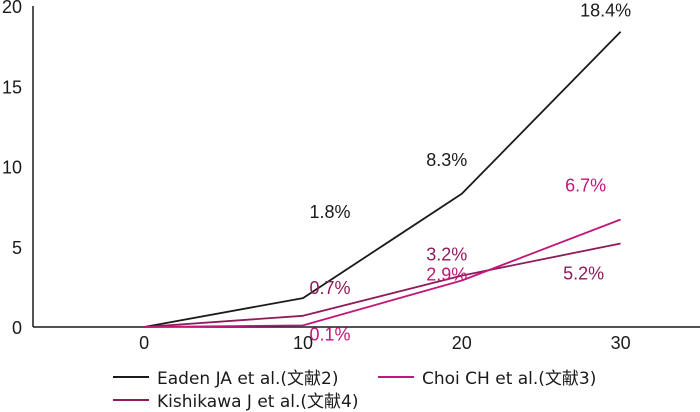  I want to click on data-label: 5.2%, so click(583, 274).